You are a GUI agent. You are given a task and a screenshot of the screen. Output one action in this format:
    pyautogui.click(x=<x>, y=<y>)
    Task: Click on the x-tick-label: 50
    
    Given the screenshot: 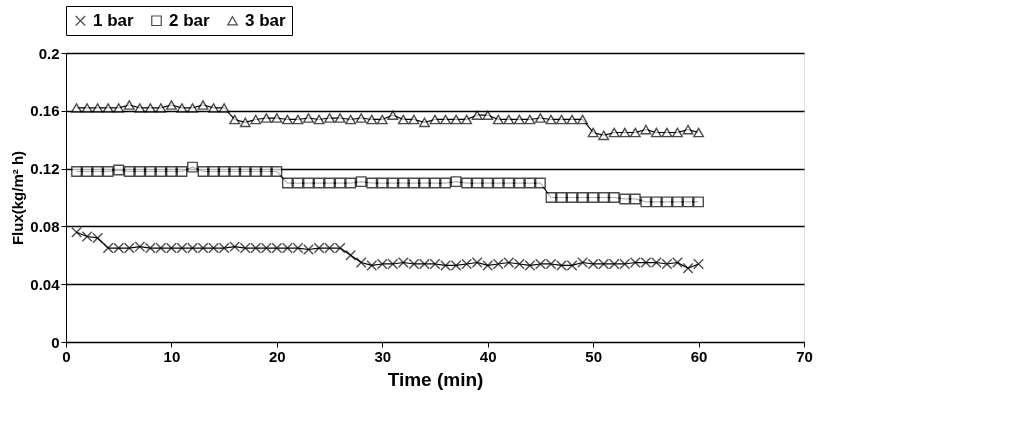 What is the action you would take?
    pyautogui.click(x=593, y=356)
    